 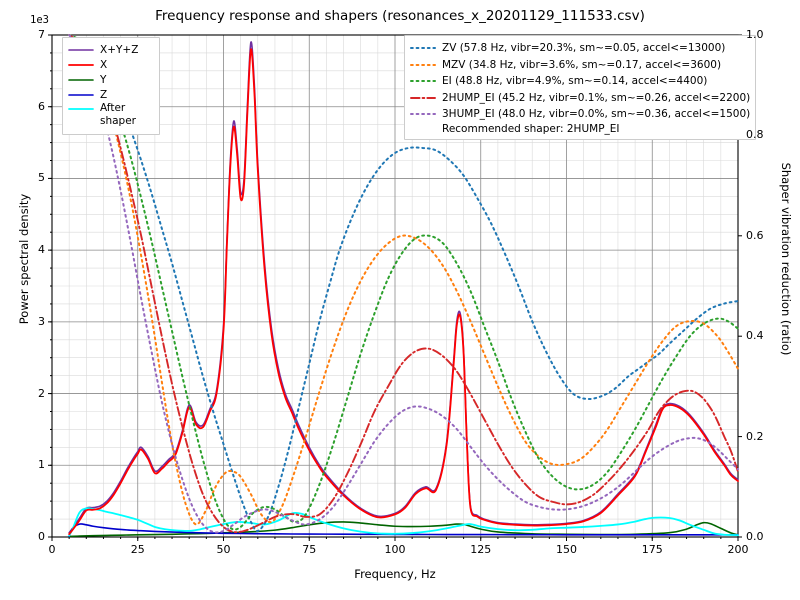 What do you see at coordinates (111, 64) in the screenshot?
I see `legend-psd-item-x: X` at bounding box center [111, 64].